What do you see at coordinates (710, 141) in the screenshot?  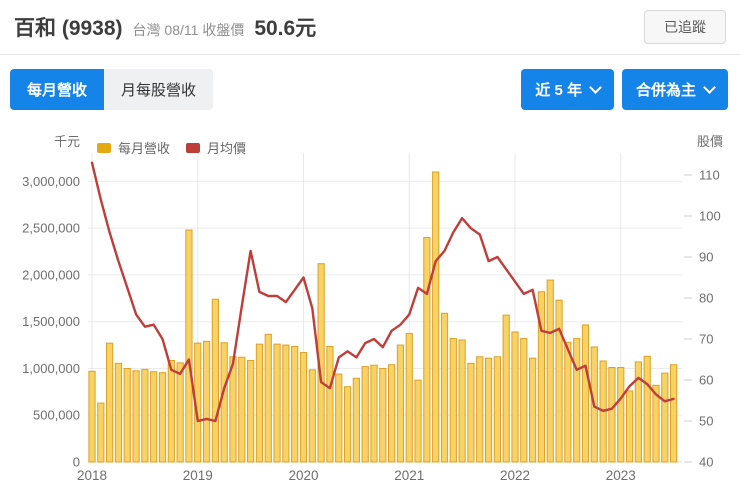 I see `right-axis-unit-label: 股價` at bounding box center [710, 141].